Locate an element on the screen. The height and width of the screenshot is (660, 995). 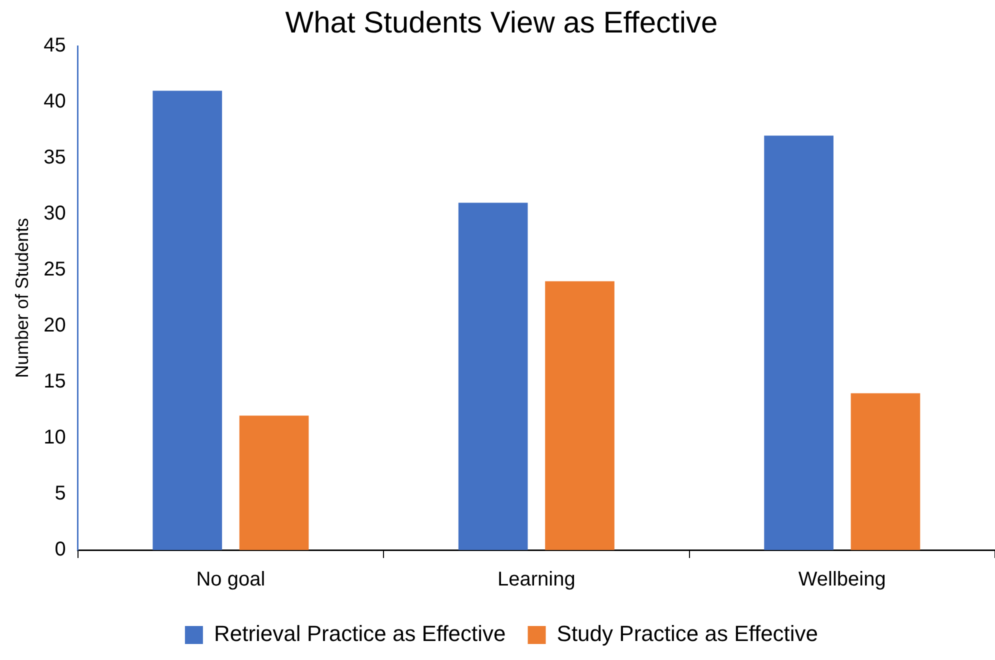
x-tick-label: Wellbeing is located at coordinates (842, 579).